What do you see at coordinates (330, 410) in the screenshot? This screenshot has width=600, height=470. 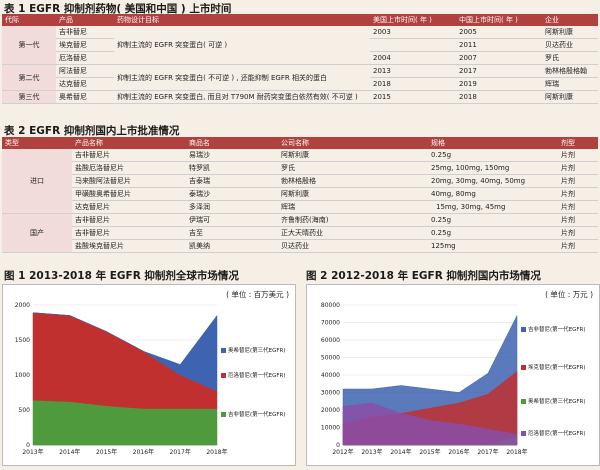 I see `y-tick-label: 20000` at bounding box center [330, 410].